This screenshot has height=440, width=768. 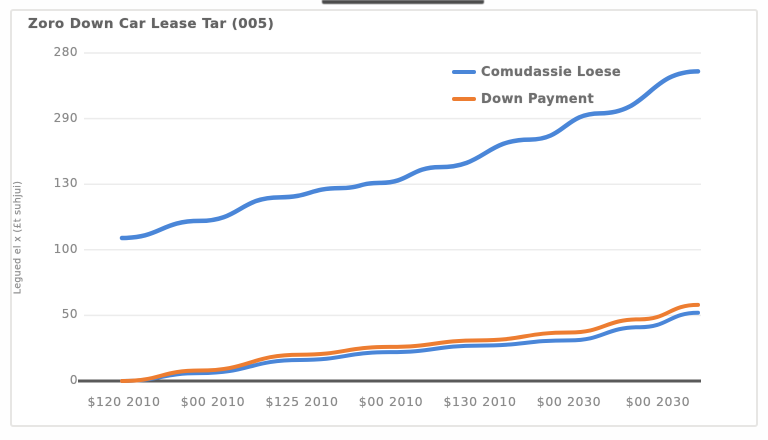 I want to click on x-tick-label: $125 2010, so click(x=302, y=401).